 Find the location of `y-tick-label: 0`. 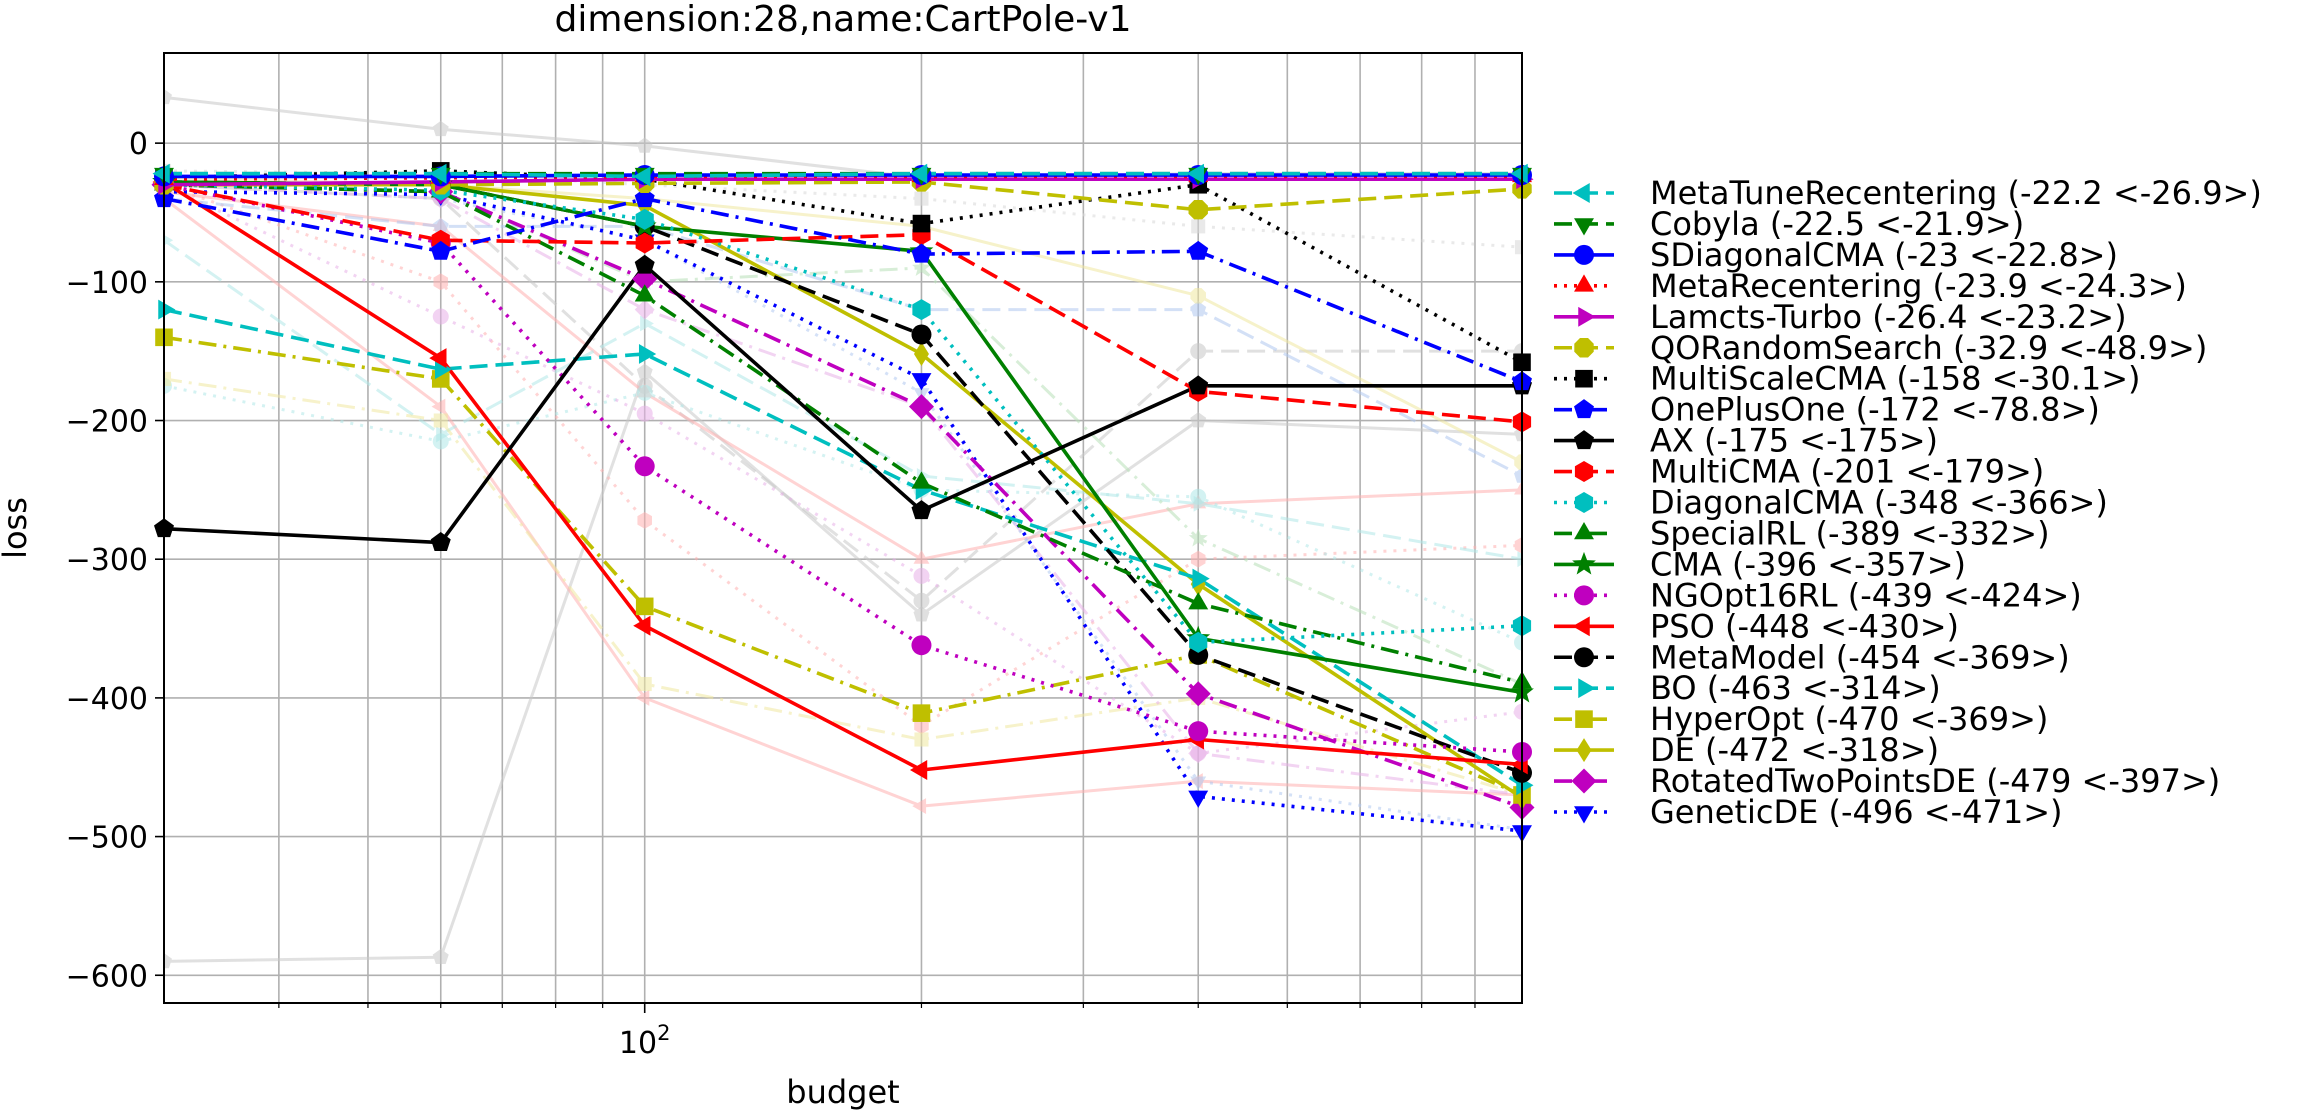

y-tick-label: 0 is located at coordinates (138, 144).